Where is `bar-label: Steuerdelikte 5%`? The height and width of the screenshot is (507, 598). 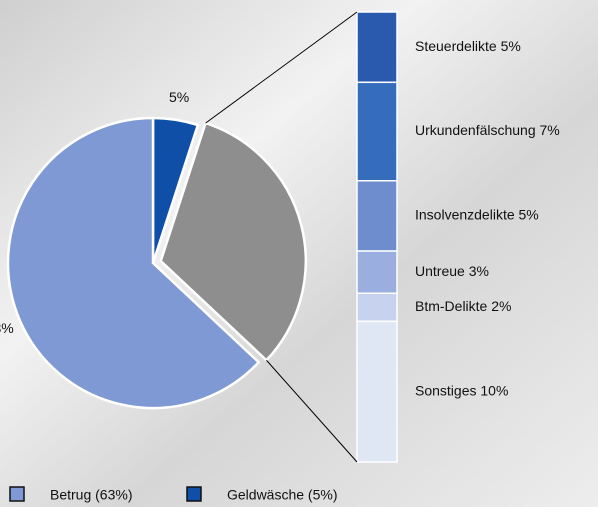
bar-label: Steuerdelikte 5% is located at coordinates (468, 46).